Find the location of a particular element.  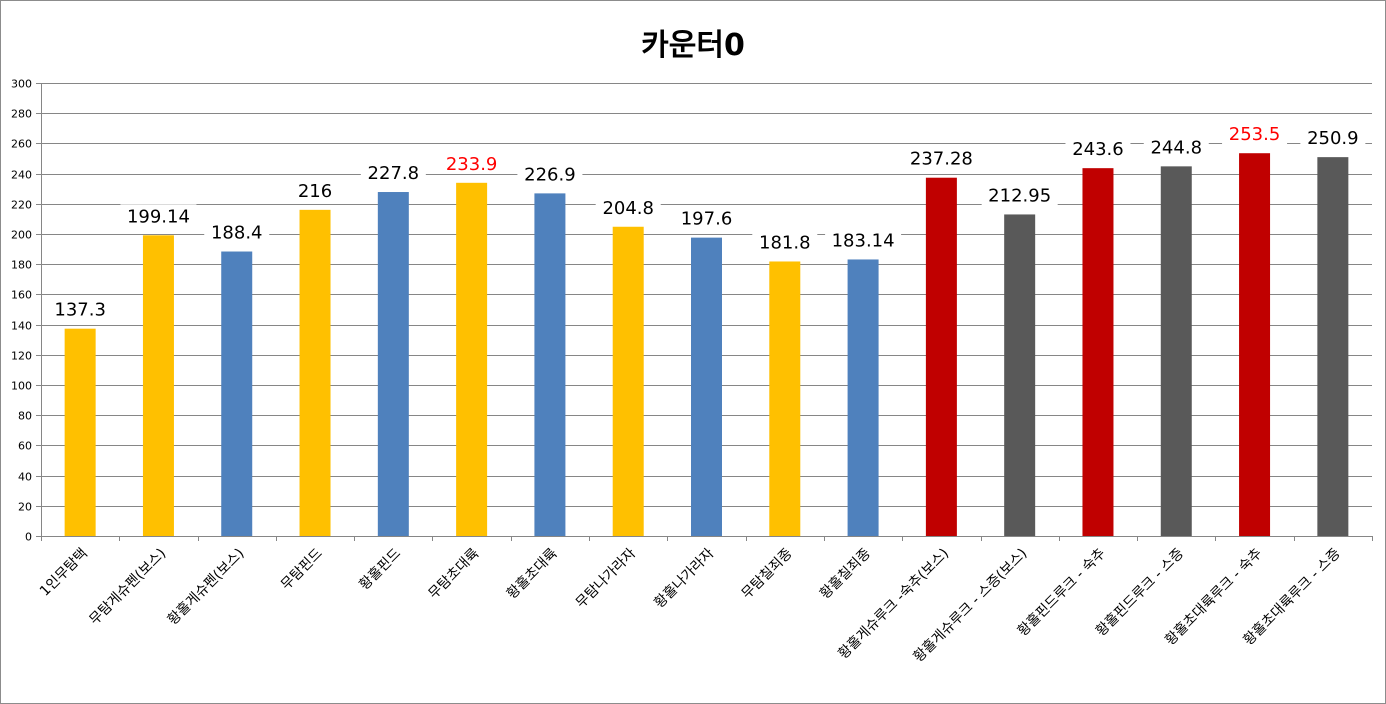

y-tick-label: 40 is located at coordinates (25, 477).